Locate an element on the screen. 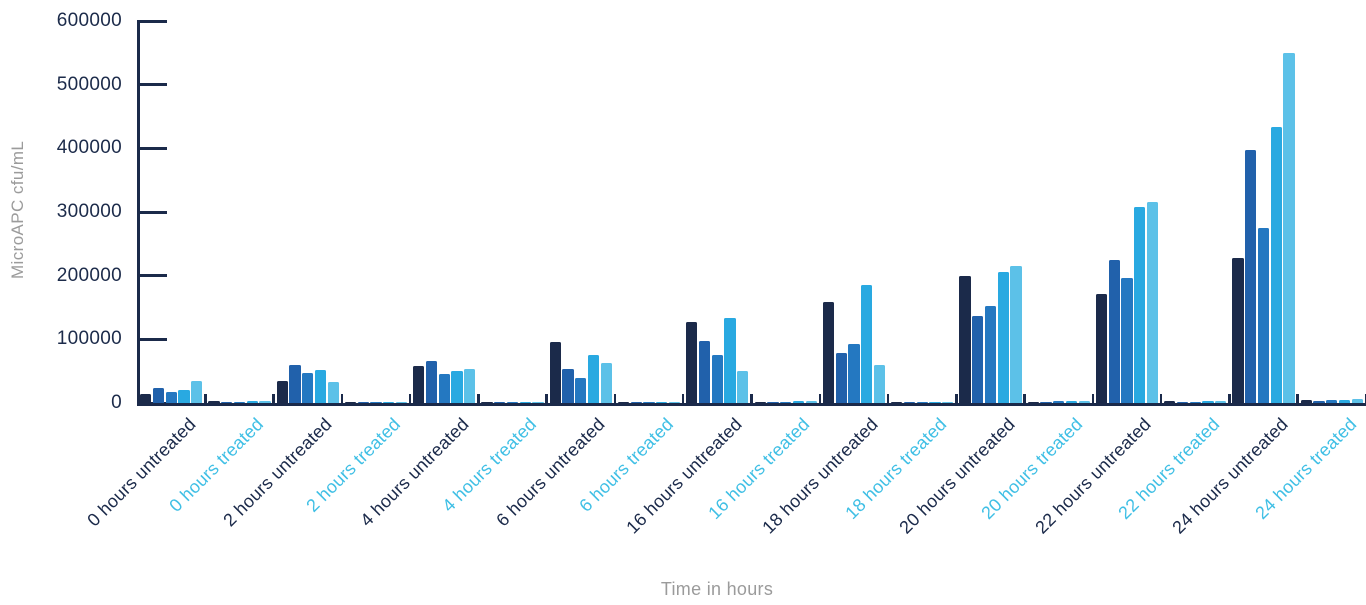  y-axis-tick-label: 500000 is located at coordinates (89, 84).